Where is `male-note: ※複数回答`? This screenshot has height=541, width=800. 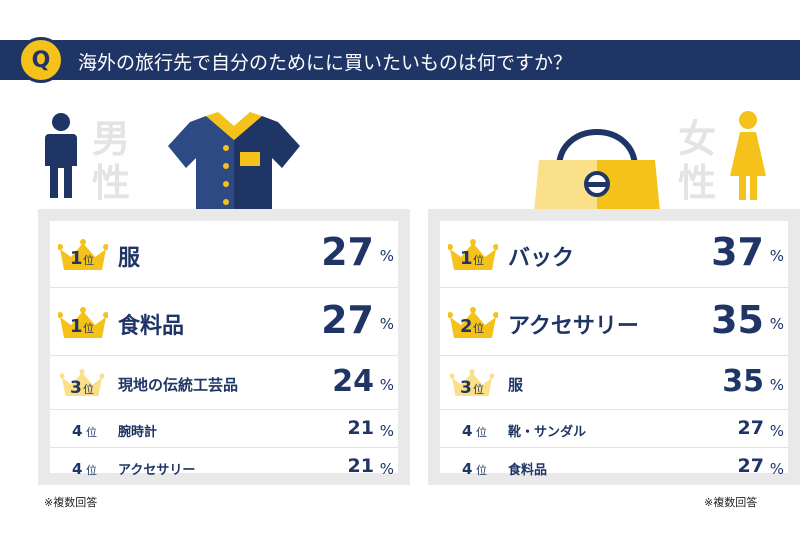 male-note: ※複数回答 is located at coordinates (71, 502).